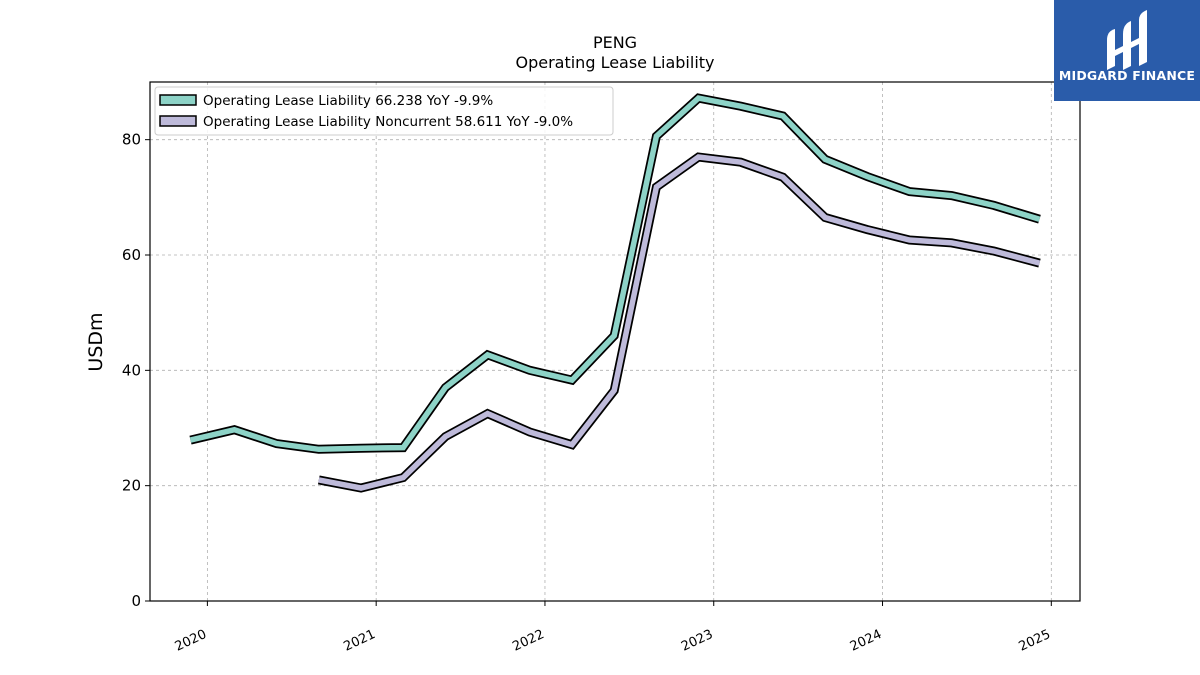  Describe the element at coordinates (131, 255) in the screenshot. I see `y-tick-label: 60` at that location.